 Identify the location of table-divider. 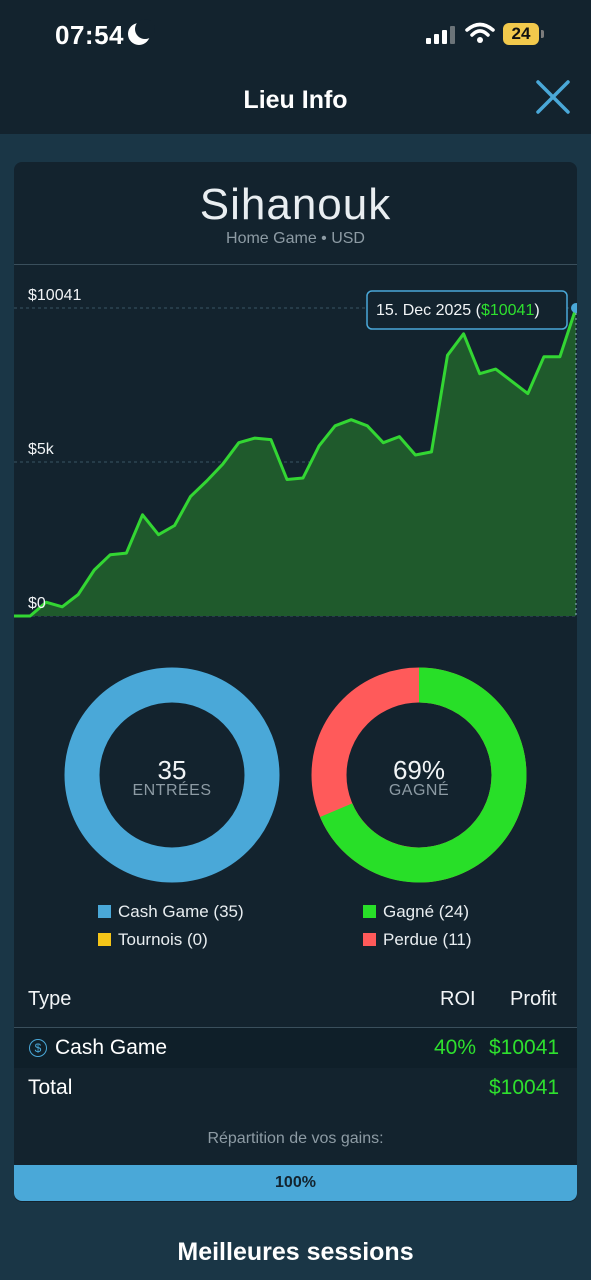
(295, 1027).